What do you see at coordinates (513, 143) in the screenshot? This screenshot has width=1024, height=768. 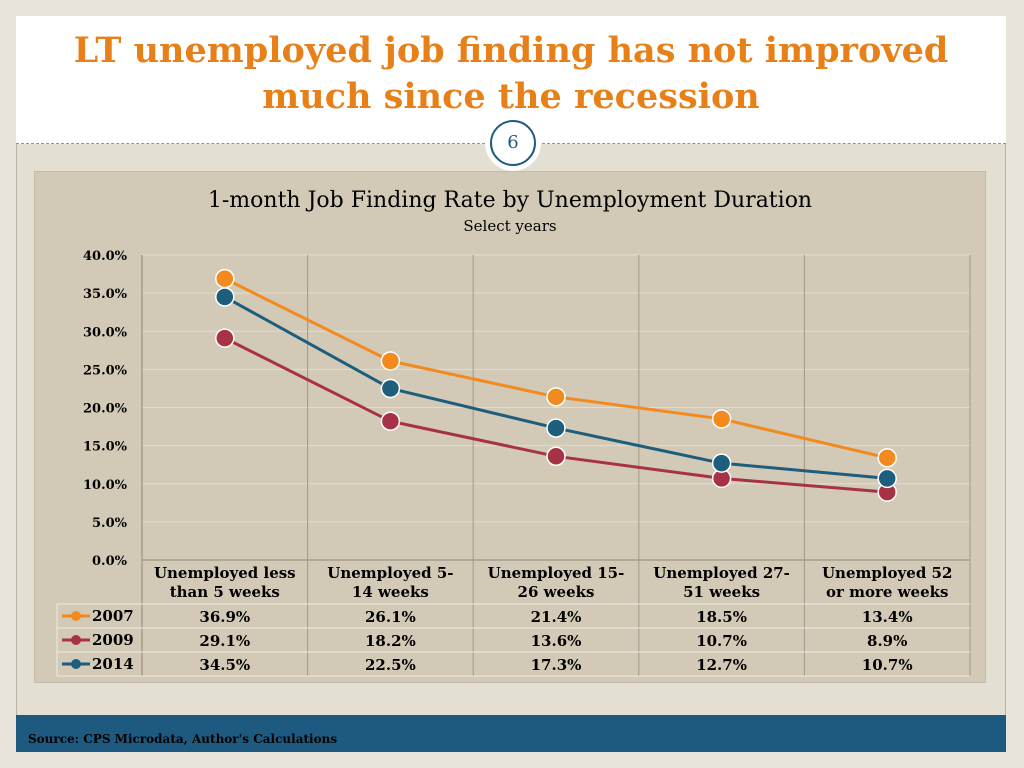 I see `page-number-badge: 6` at bounding box center [513, 143].